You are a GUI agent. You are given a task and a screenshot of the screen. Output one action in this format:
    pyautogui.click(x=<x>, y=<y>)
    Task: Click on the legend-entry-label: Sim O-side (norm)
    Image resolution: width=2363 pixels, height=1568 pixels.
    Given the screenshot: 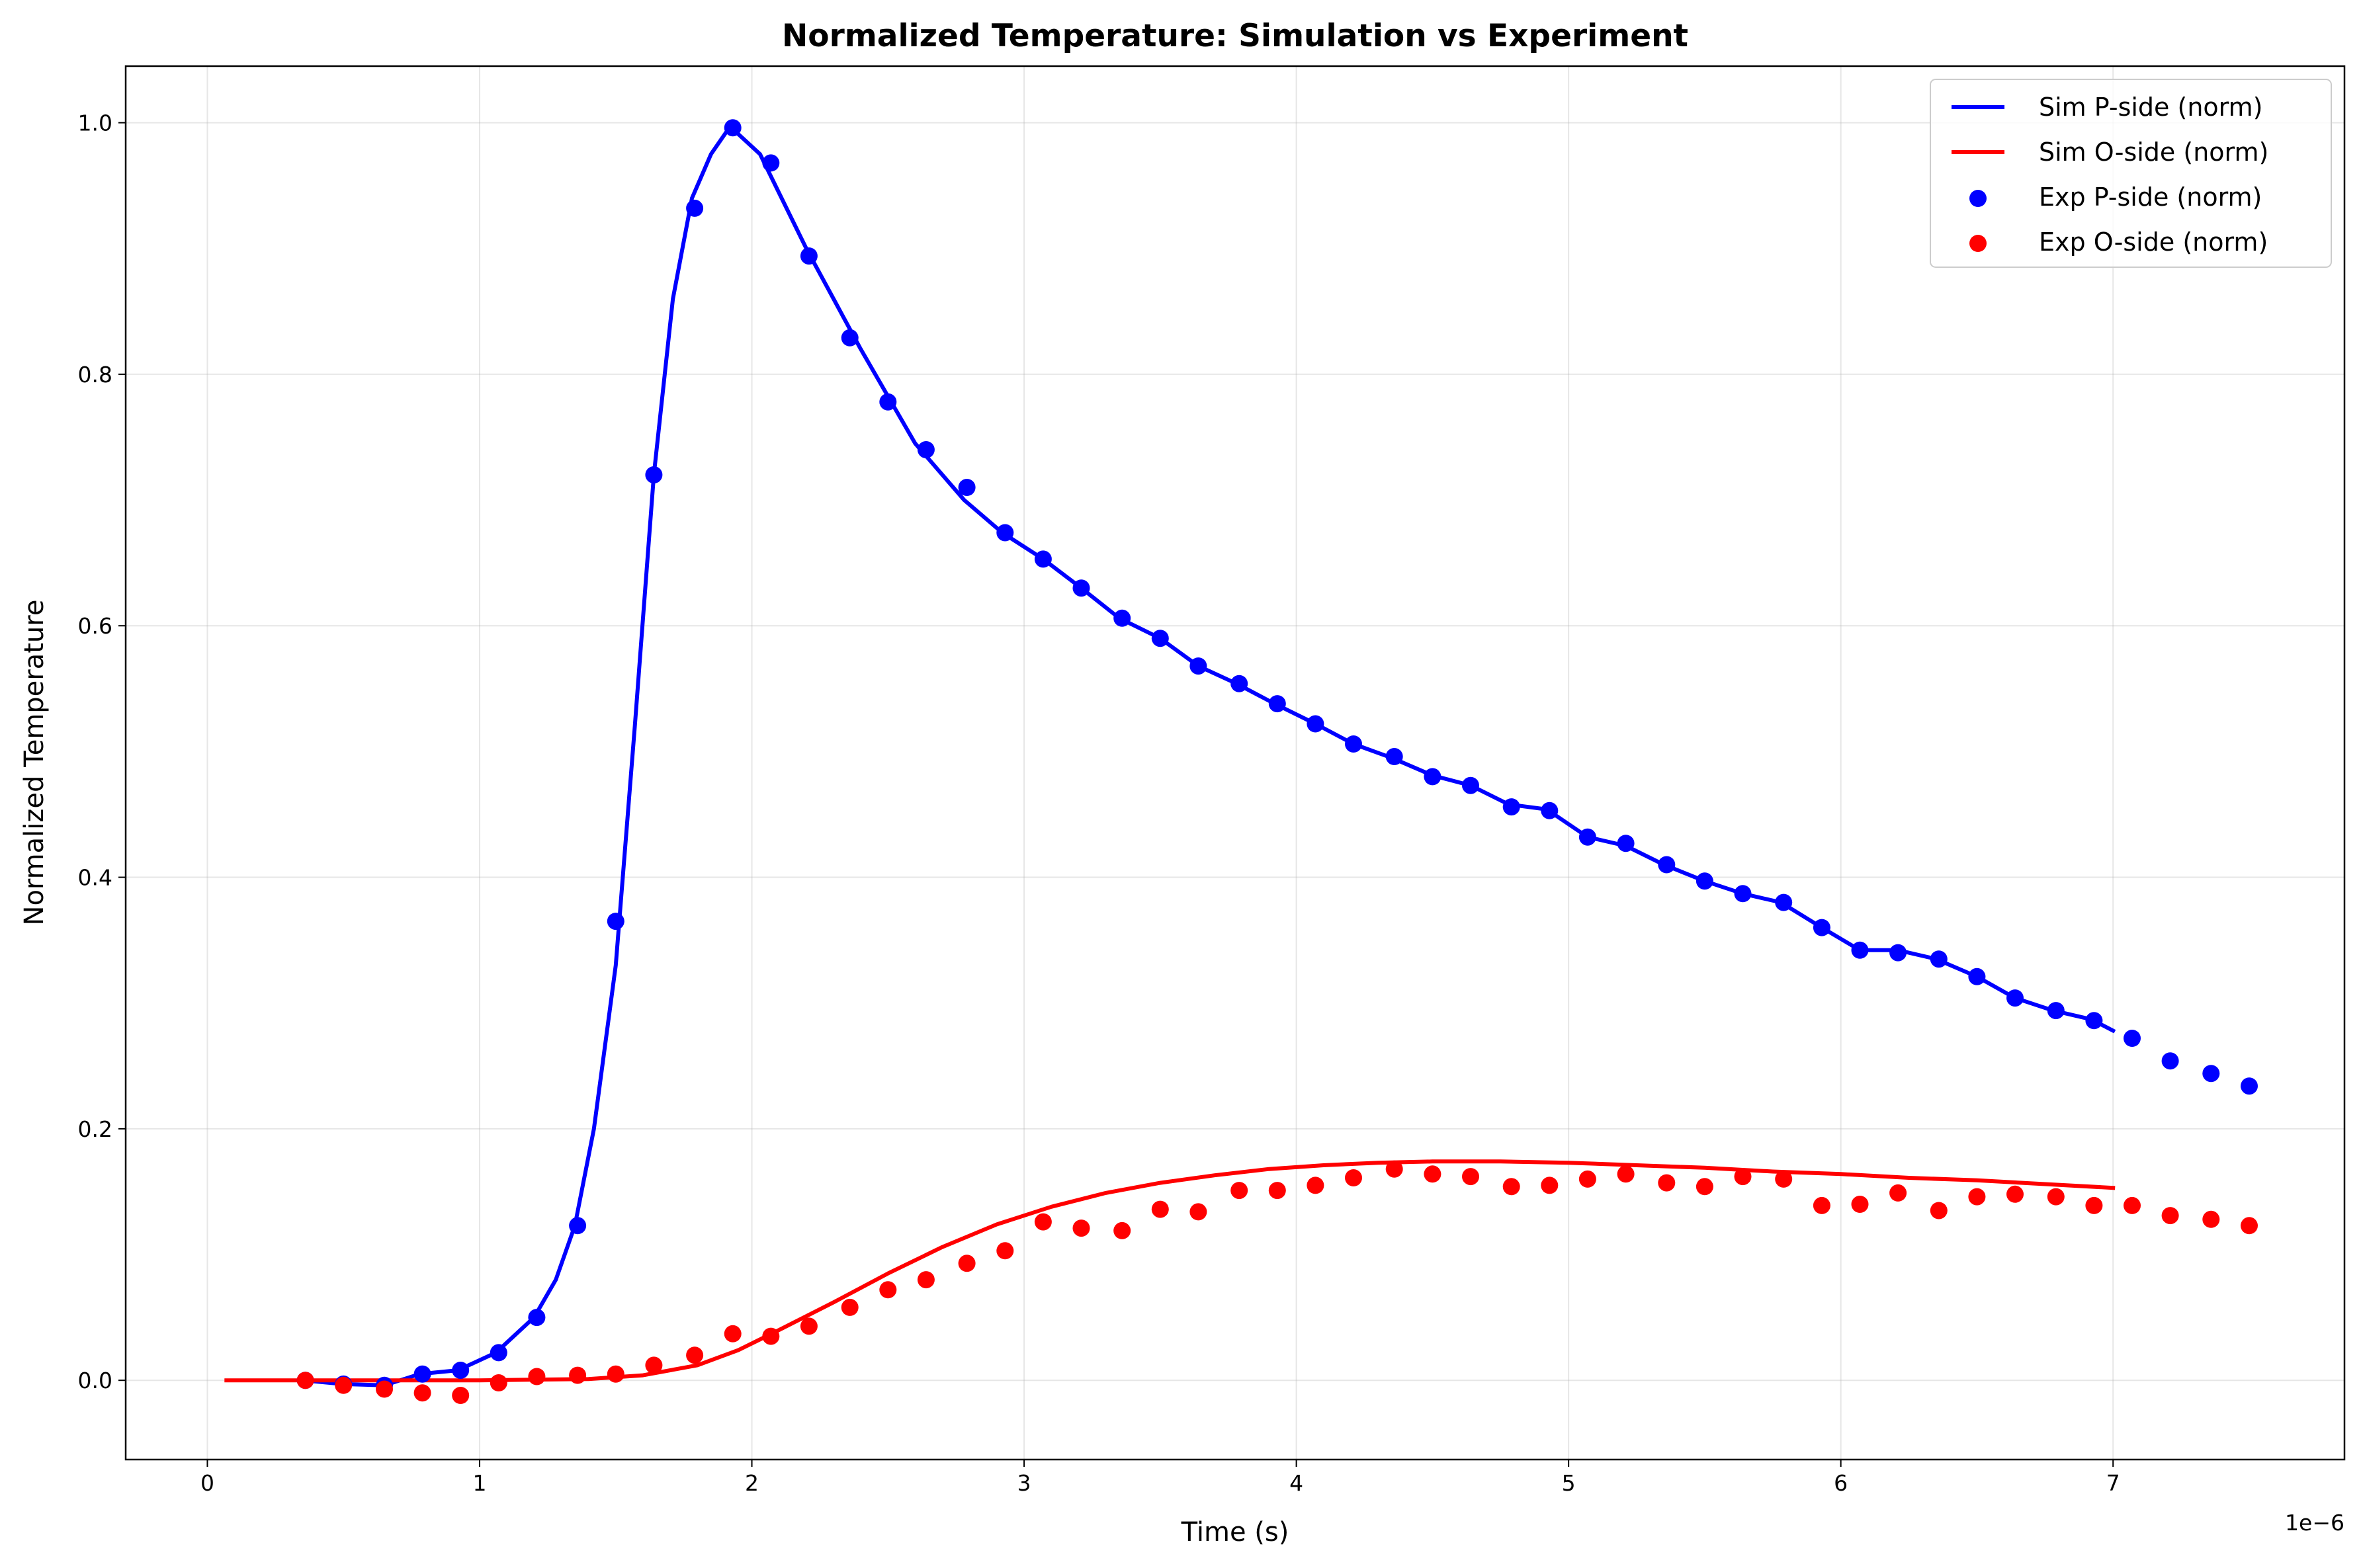 What is the action you would take?
    pyautogui.click(x=2153, y=152)
    